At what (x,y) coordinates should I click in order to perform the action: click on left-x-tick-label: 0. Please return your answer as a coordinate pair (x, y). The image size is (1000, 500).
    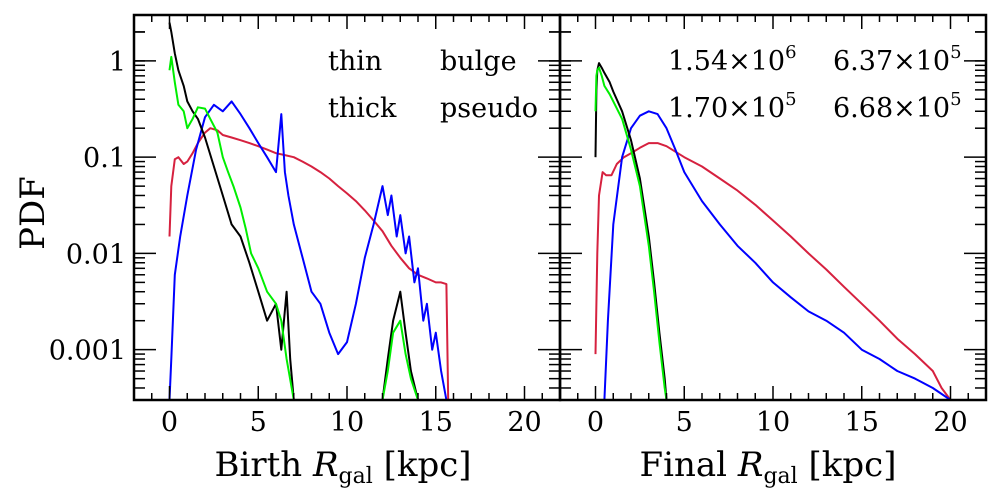
    Looking at the image, I should click on (169, 422).